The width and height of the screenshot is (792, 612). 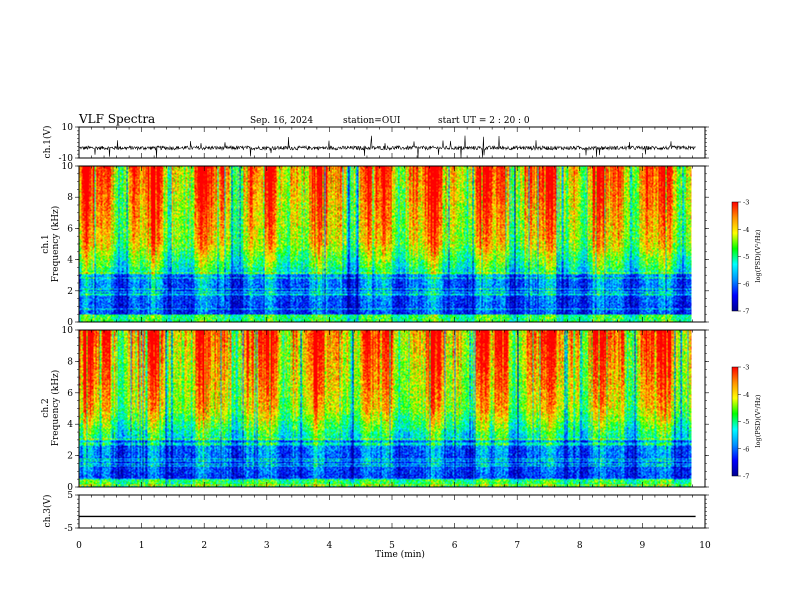 I want to click on ch1-waveform-ylabel: ch.1(V), so click(x=47, y=142).